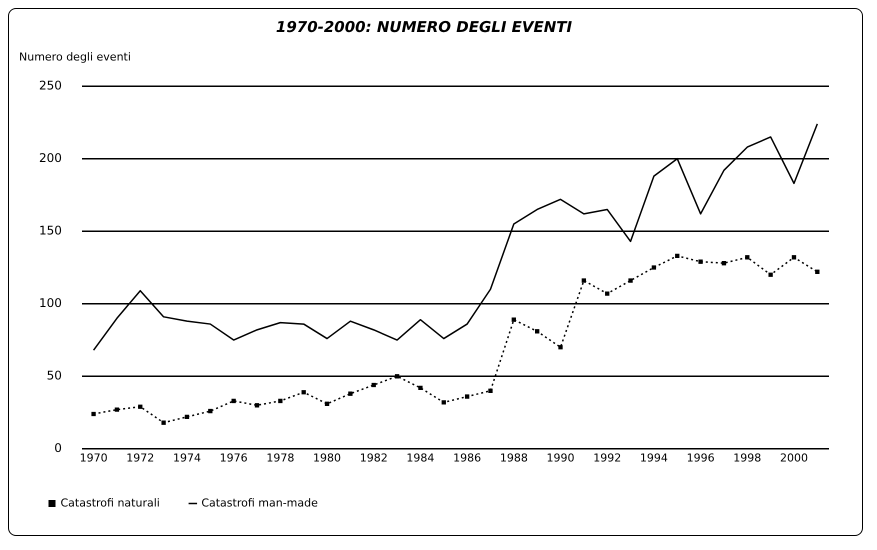 Image resolution: width=877 pixels, height=550 pixels. Describe the element at coordinates (54, 375) in the screenshot. I see `y-tick-label: 50` at that location.